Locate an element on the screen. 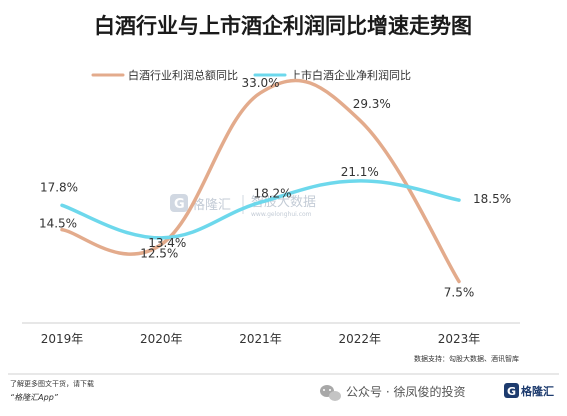  x-tick-label-4: 2023年 is located at coordinates (459, 339).